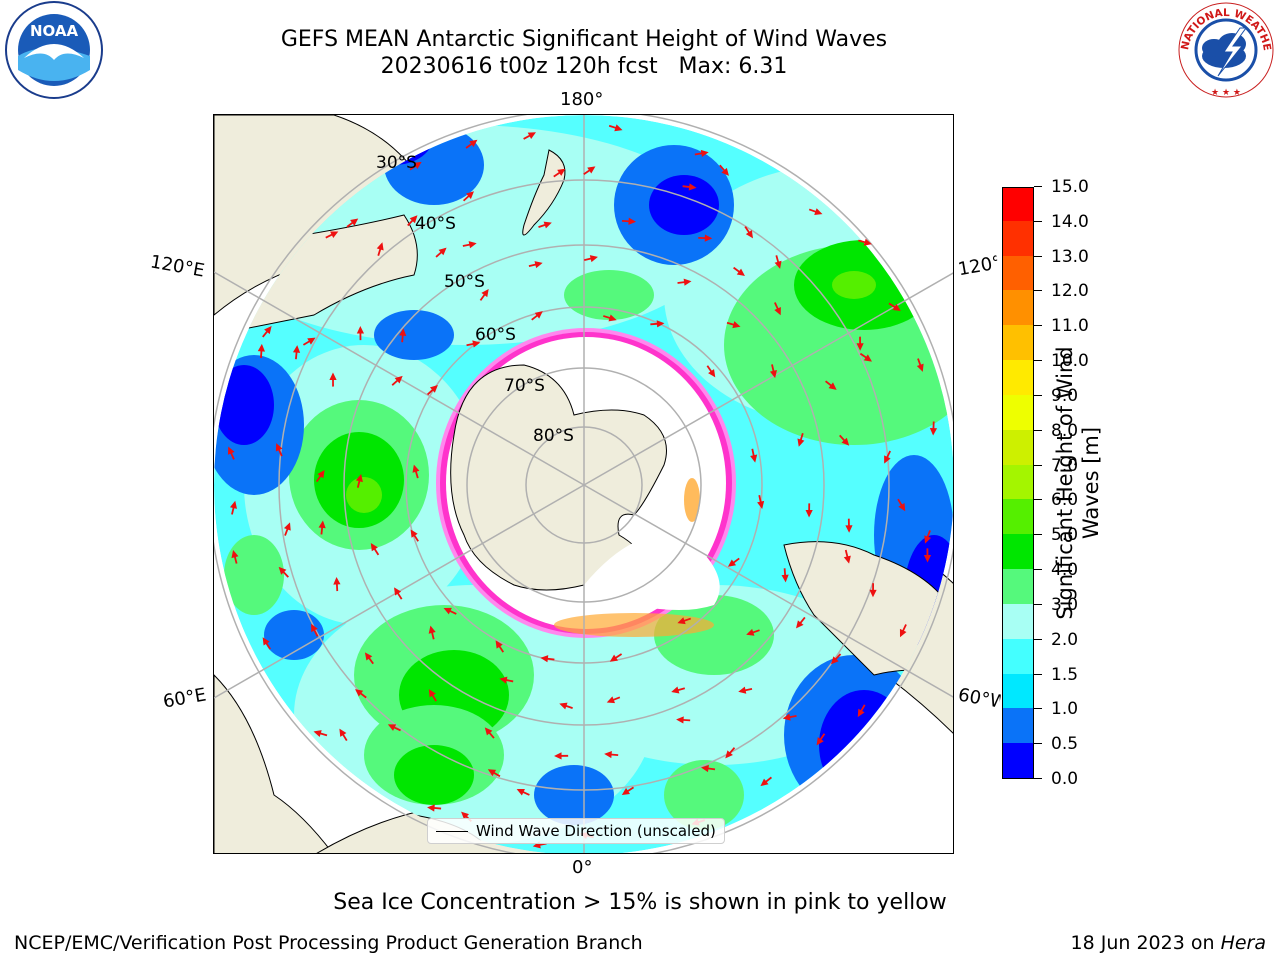  I want to click on map-legend: Wind Wave Direction (unscaled), so click(576, 831).